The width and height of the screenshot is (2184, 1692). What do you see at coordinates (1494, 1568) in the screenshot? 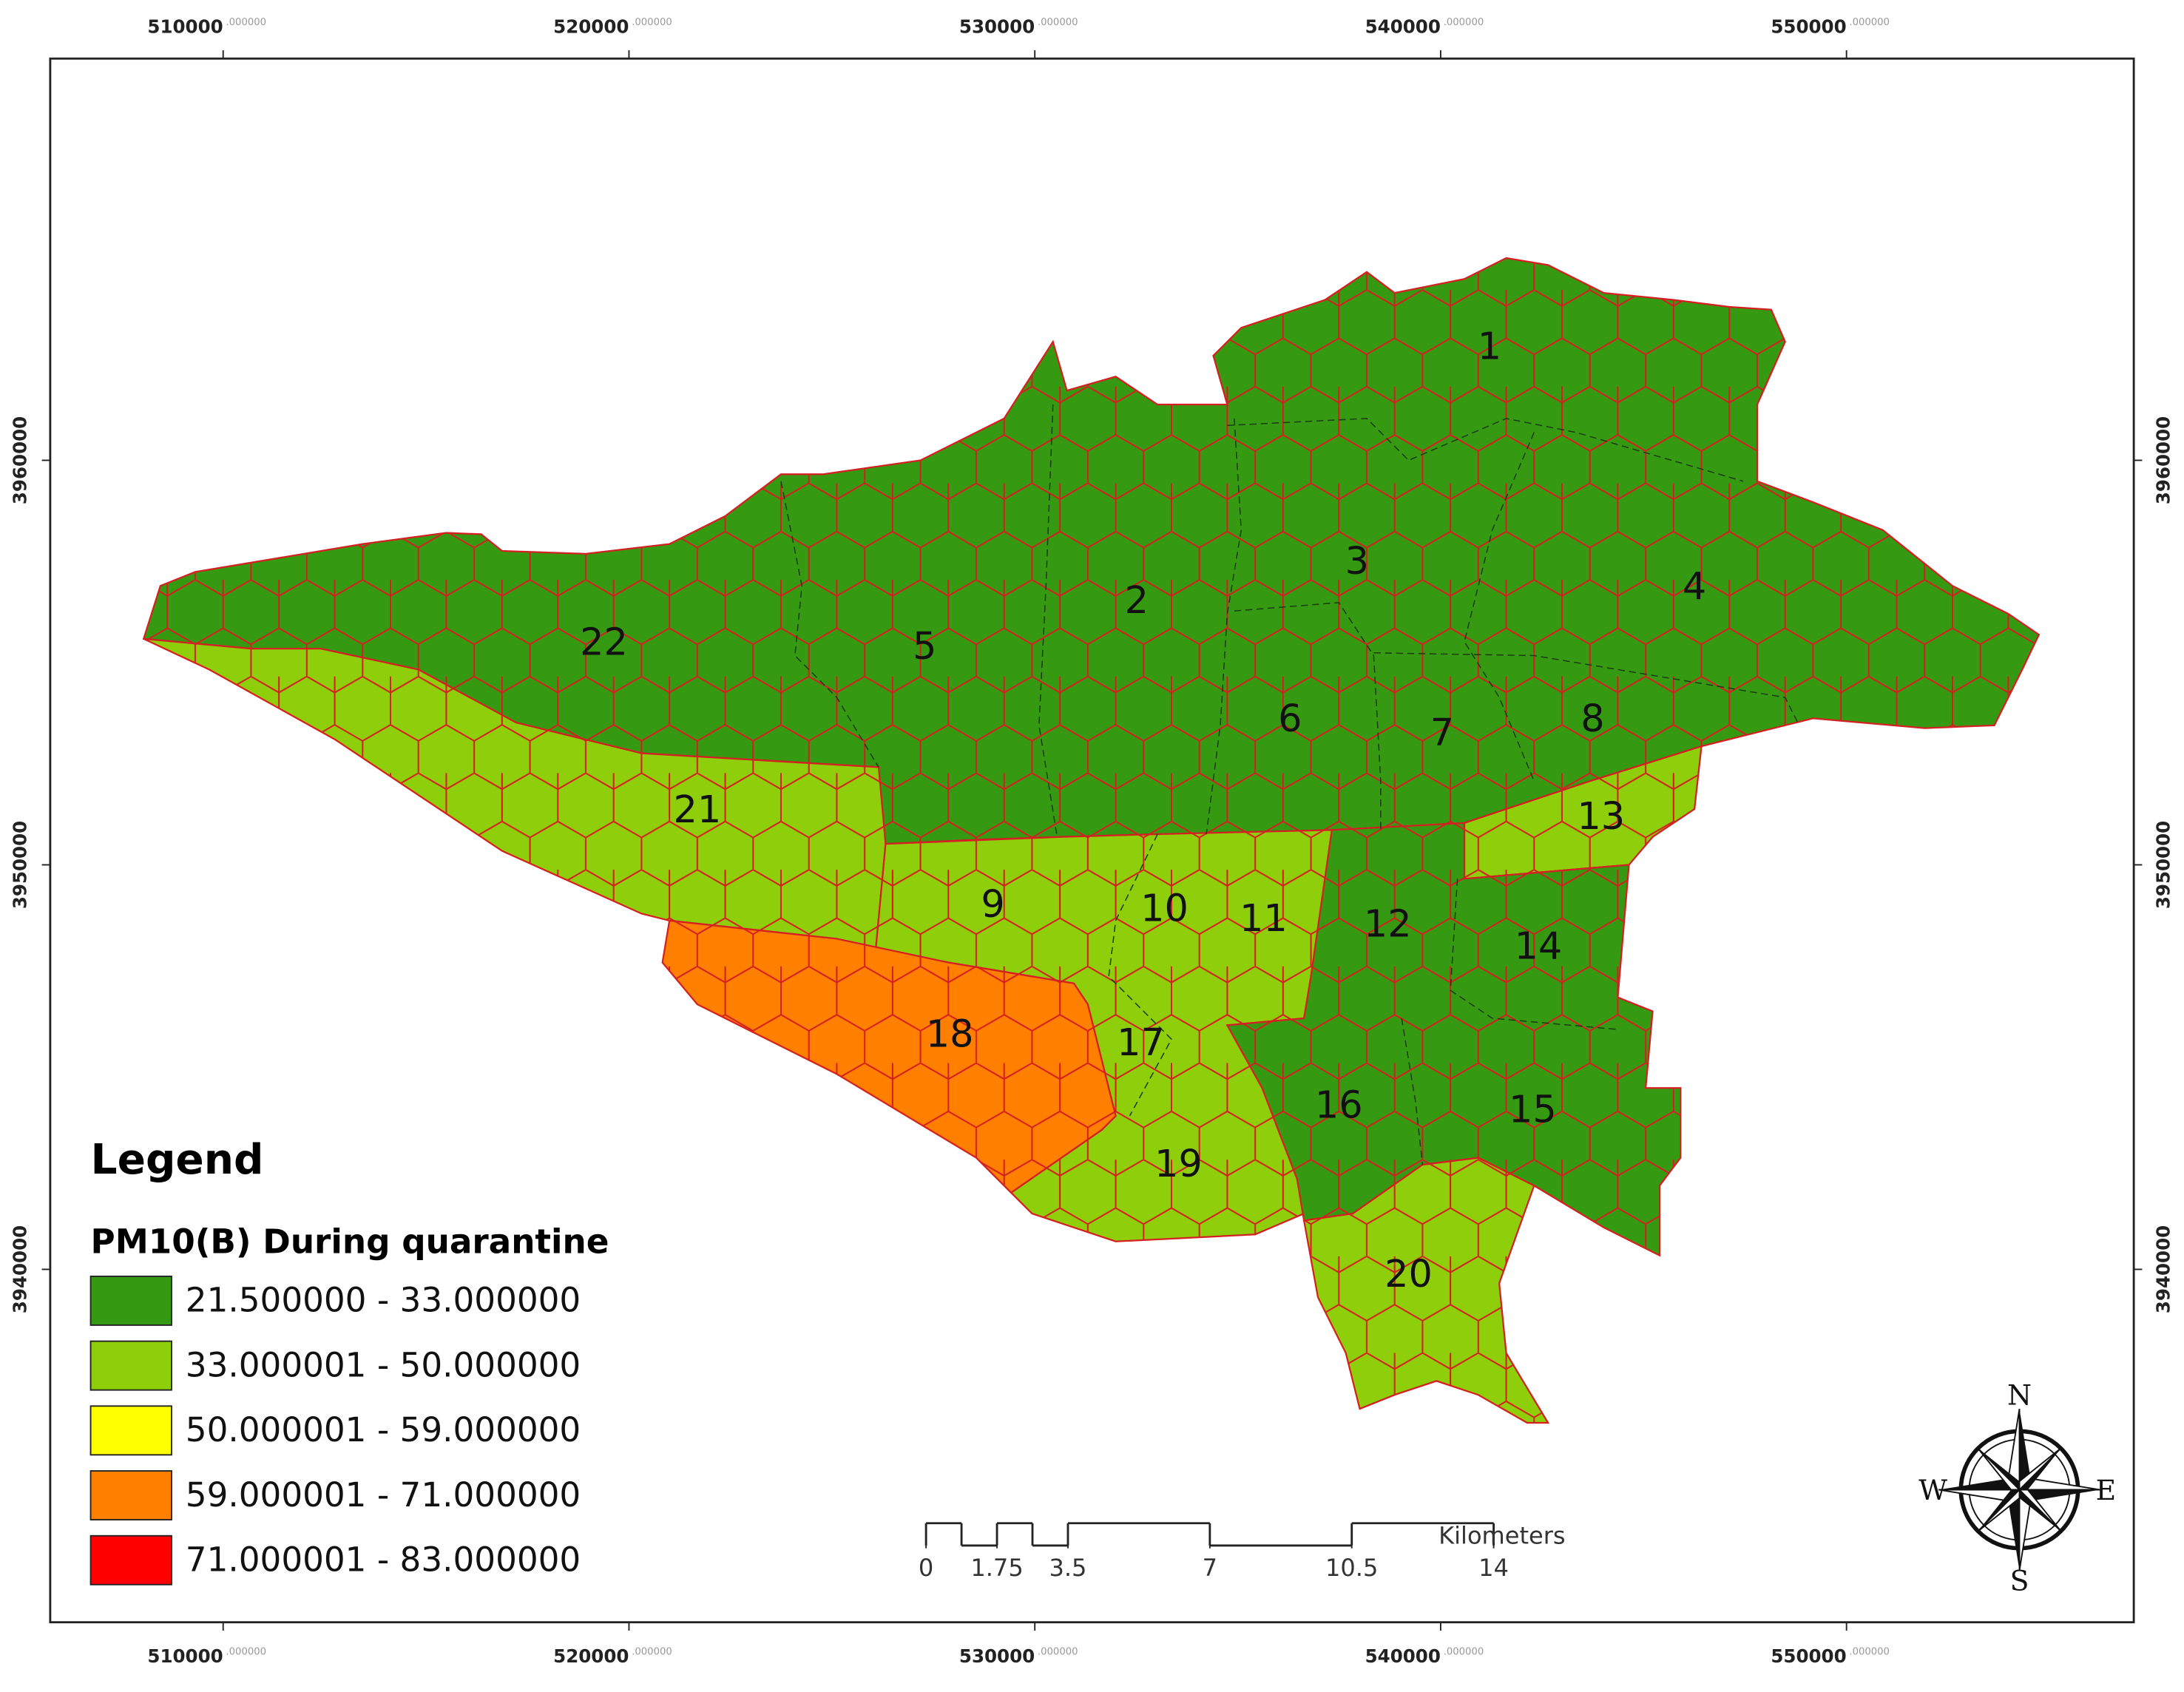
I see `scale-bar-label: 14` at bounding box center [1494, 1568].